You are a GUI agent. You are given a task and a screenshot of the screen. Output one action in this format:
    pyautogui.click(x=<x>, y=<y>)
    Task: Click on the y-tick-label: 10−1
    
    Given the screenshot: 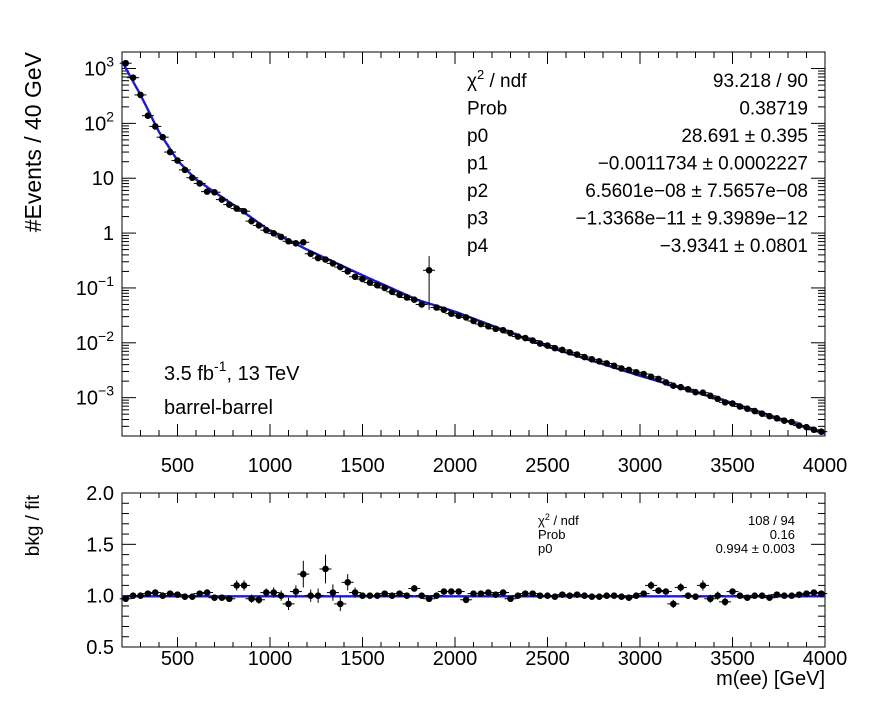 What is the action you would take?
    pyautogui.click(x=95, y=286)
    